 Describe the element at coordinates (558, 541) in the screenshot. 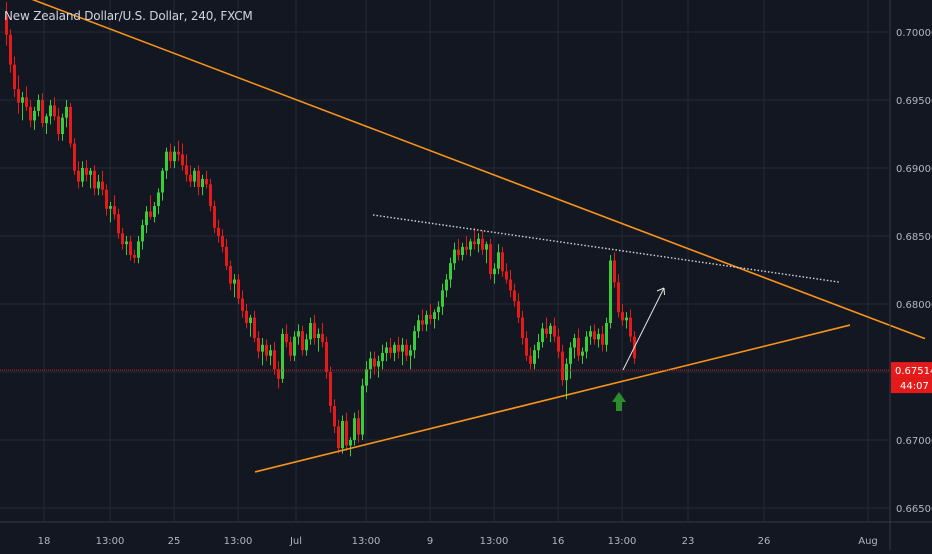

I see `time-tick-label: 16` at that location.